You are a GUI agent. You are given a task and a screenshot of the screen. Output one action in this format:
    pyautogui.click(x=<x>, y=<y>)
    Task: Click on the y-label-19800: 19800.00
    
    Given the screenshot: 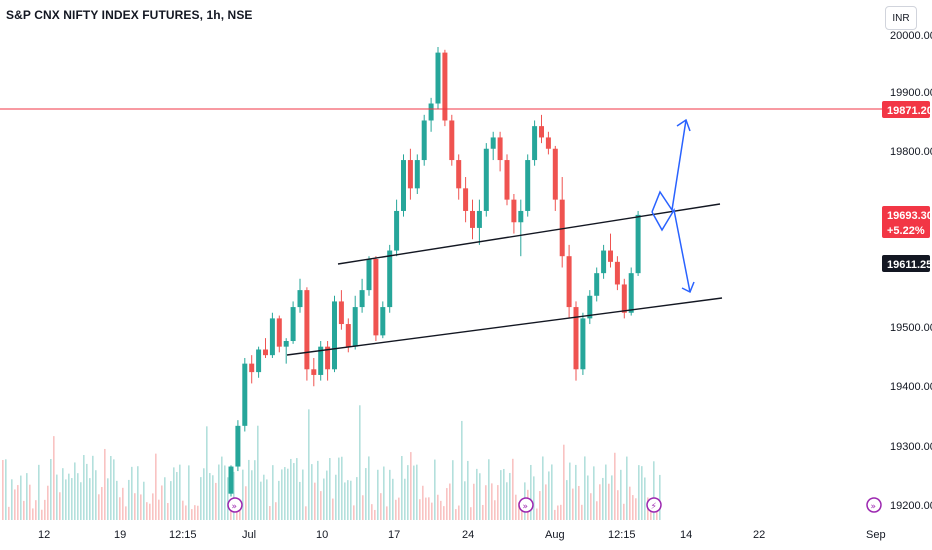 What is the action you would take?
    pyautogui.click(x=911, y=152)
    